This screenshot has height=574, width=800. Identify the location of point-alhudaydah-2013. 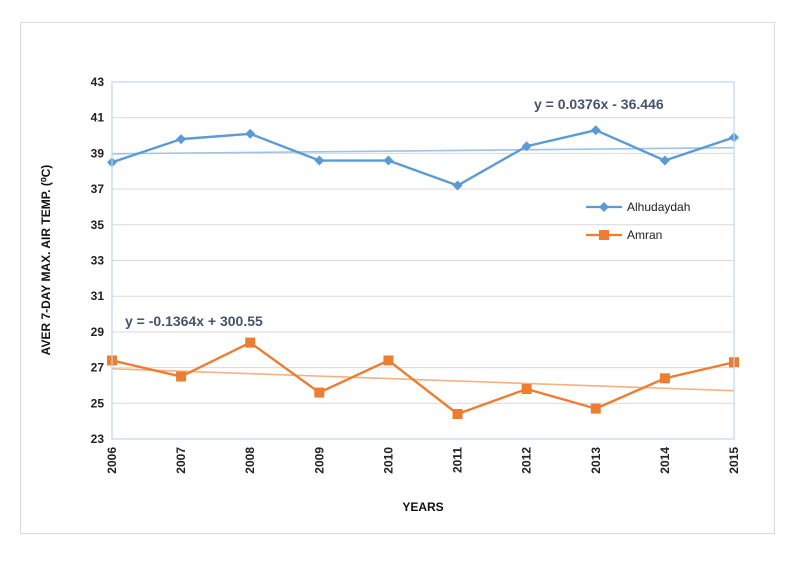
(595, 130).